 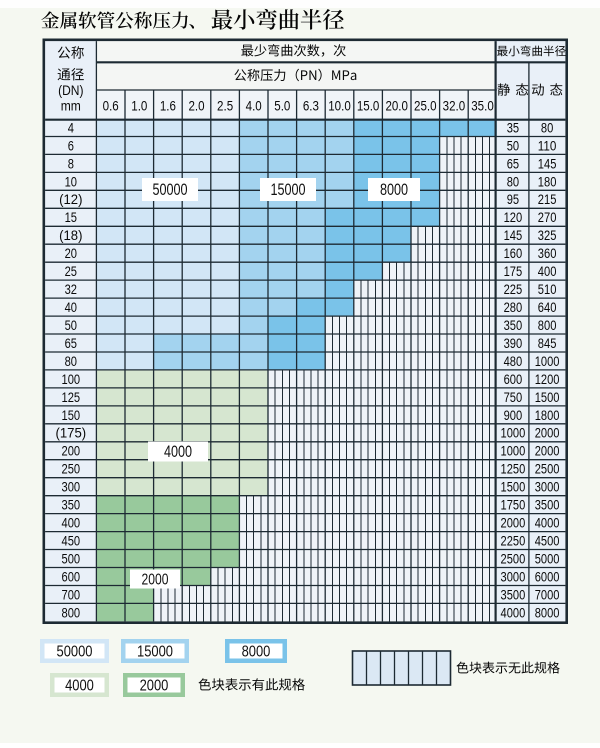 What do you see at coordinates (513, 307) in the screenshot?
I see `svg-text: 280` at bounding box center [513, 307].